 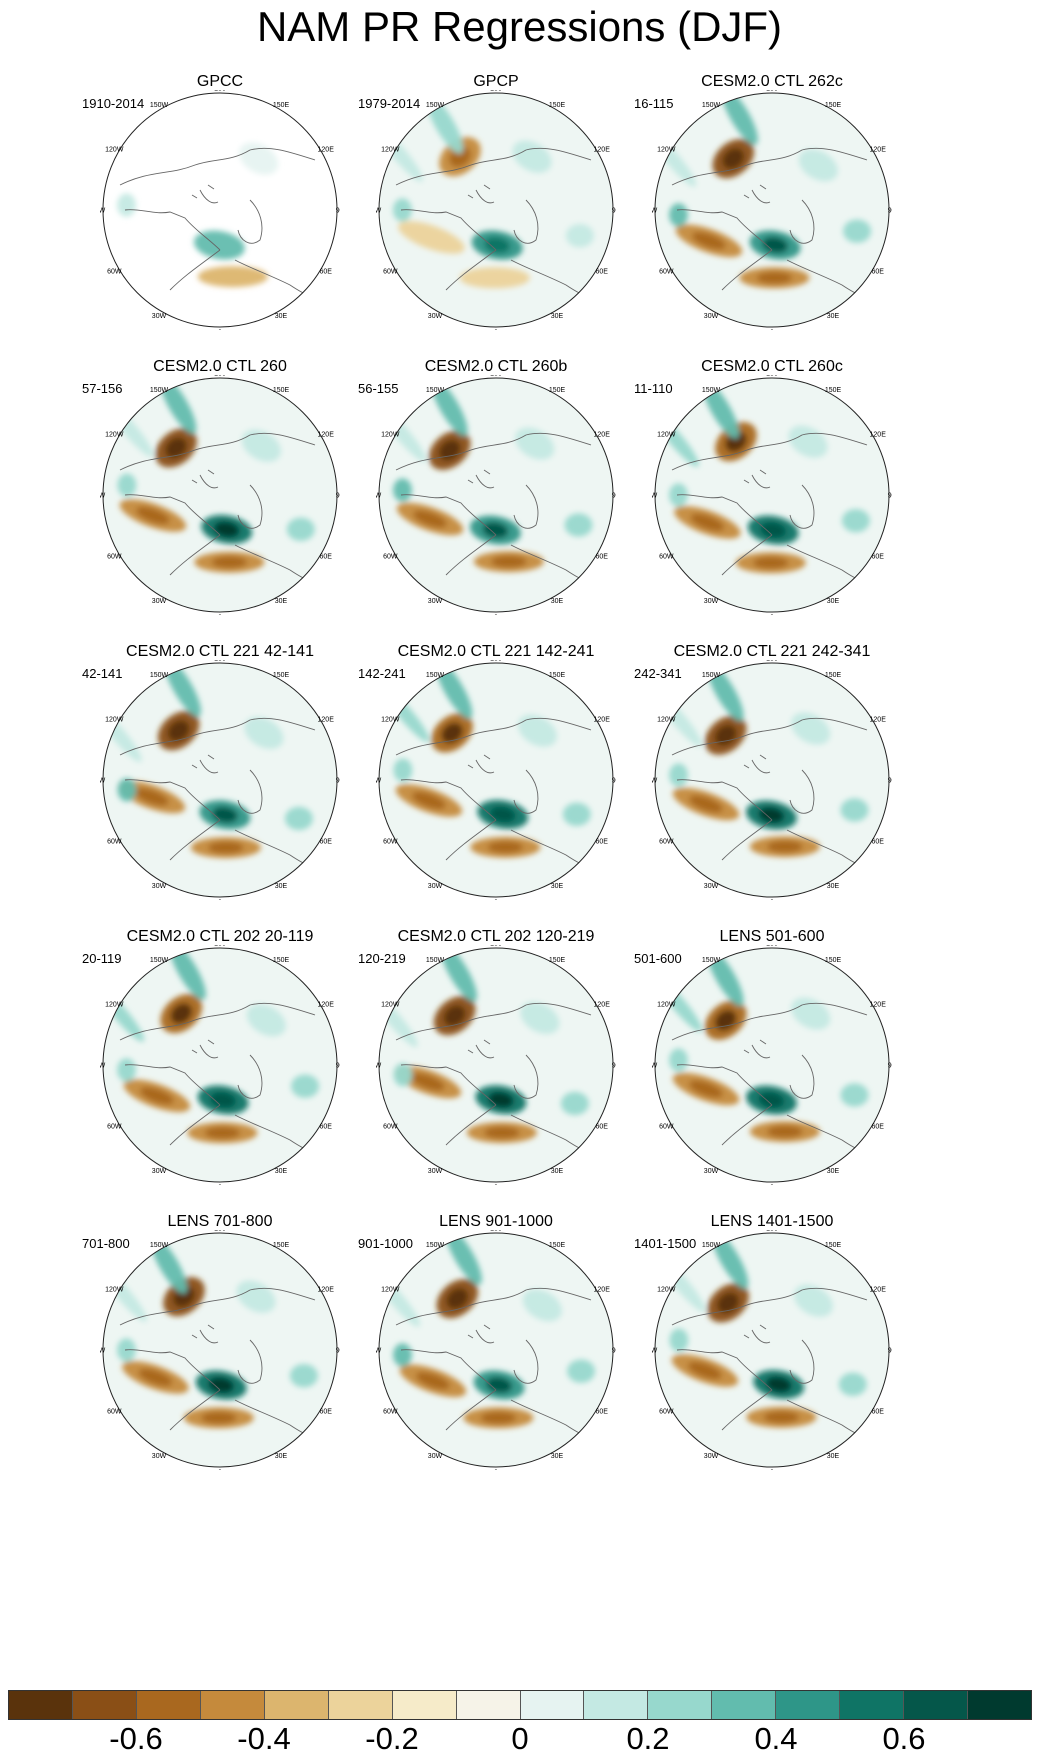 What do you see at coordinates (113, 103) in the screenshot?
I see `panel-years: 1910-2014` at bounding box center [113, 103].